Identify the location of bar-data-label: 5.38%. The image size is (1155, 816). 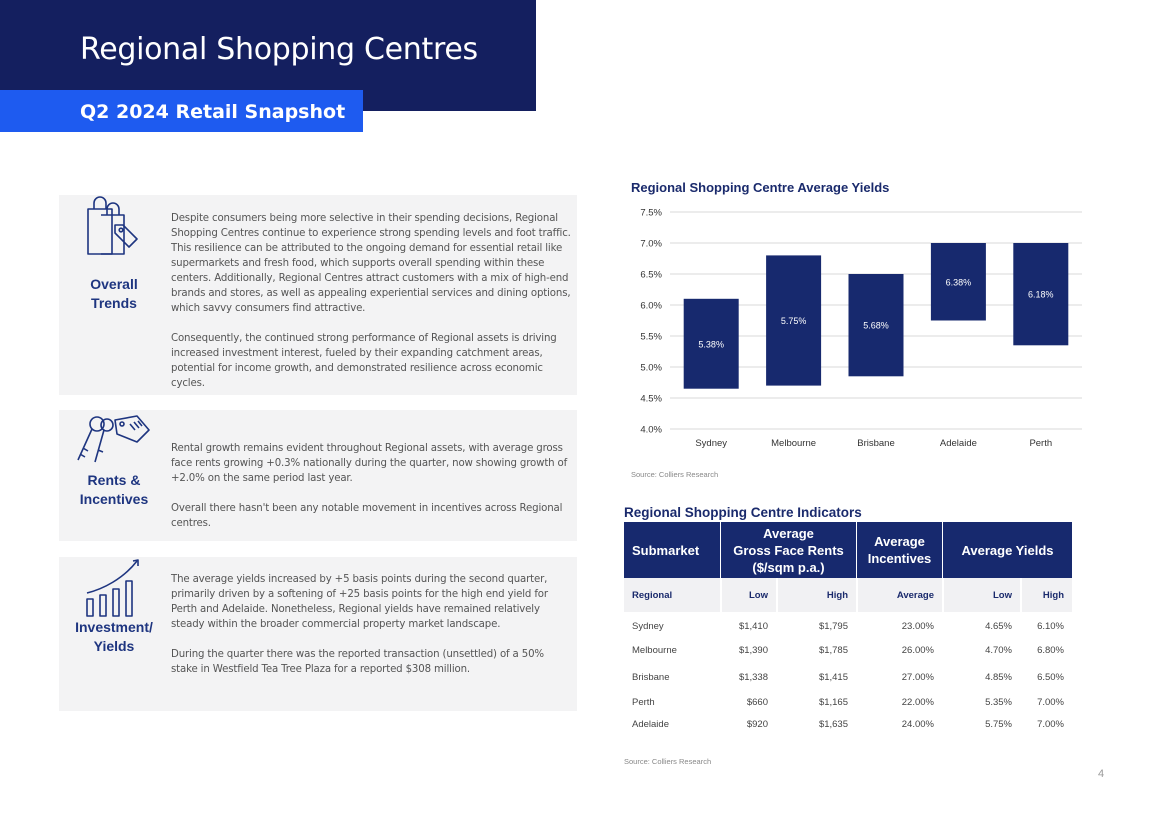
(711, 344).